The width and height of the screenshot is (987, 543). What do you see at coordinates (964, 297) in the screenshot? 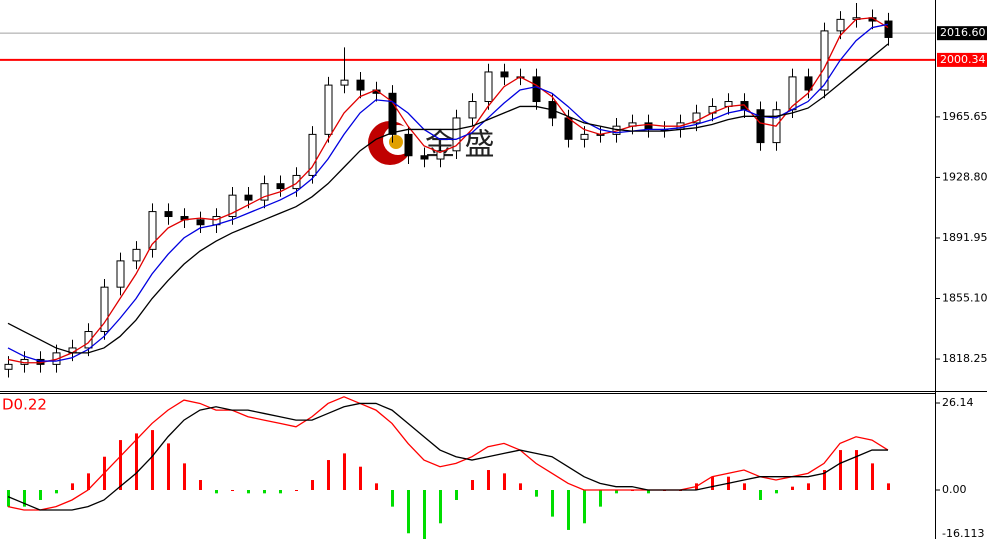
I see `y-tick-label: 1855.10` at bounding box center [964, 297].